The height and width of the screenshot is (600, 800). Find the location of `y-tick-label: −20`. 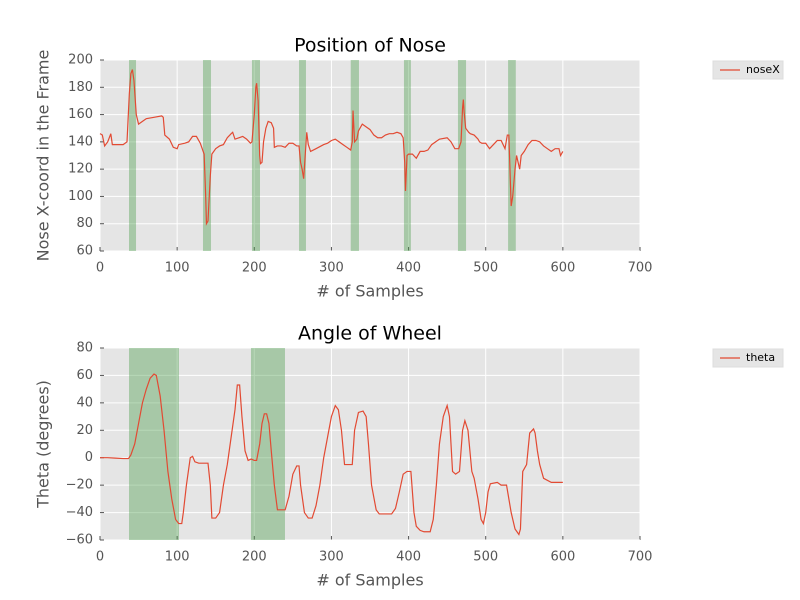

y-tick-label: −20 is located at coordinates (79, 485).